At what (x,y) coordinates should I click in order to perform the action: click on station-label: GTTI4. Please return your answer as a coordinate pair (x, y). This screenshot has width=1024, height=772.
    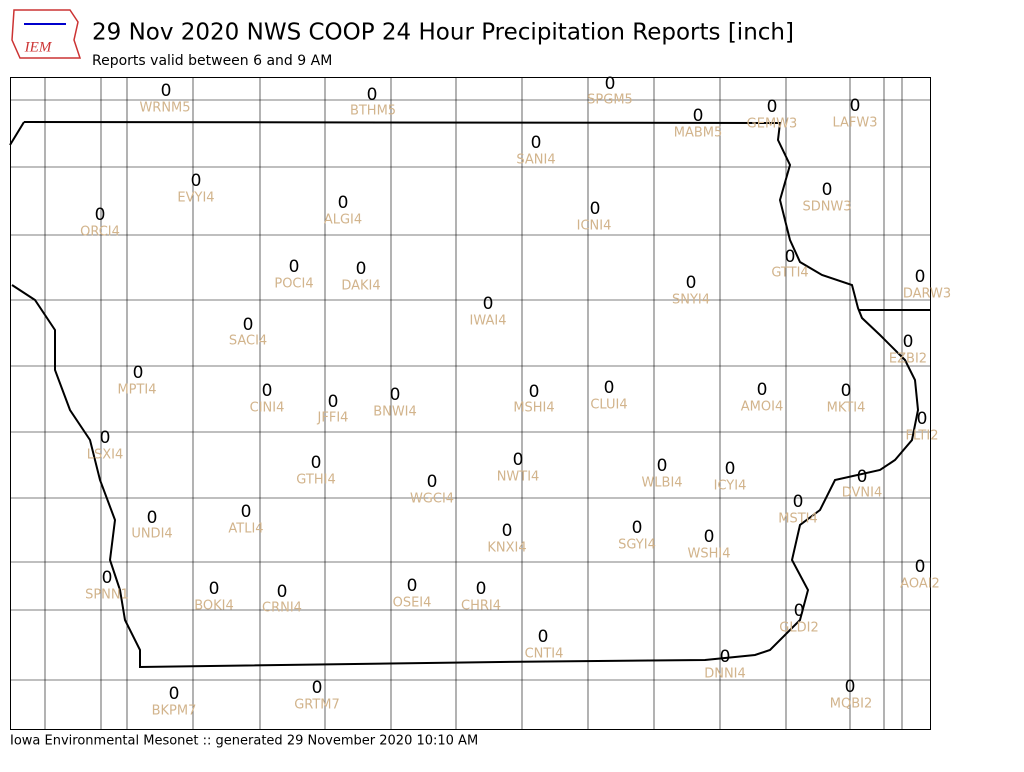
    Looking at the image, I should click on (789, 273).